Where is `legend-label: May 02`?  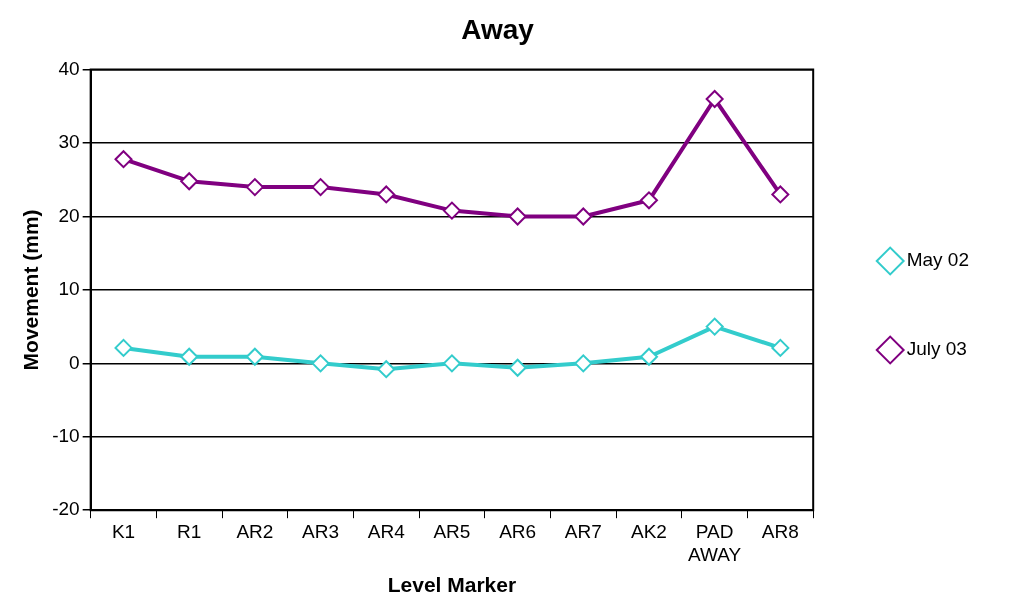 legend-label: May 02 is located at coordinates (938, 260).